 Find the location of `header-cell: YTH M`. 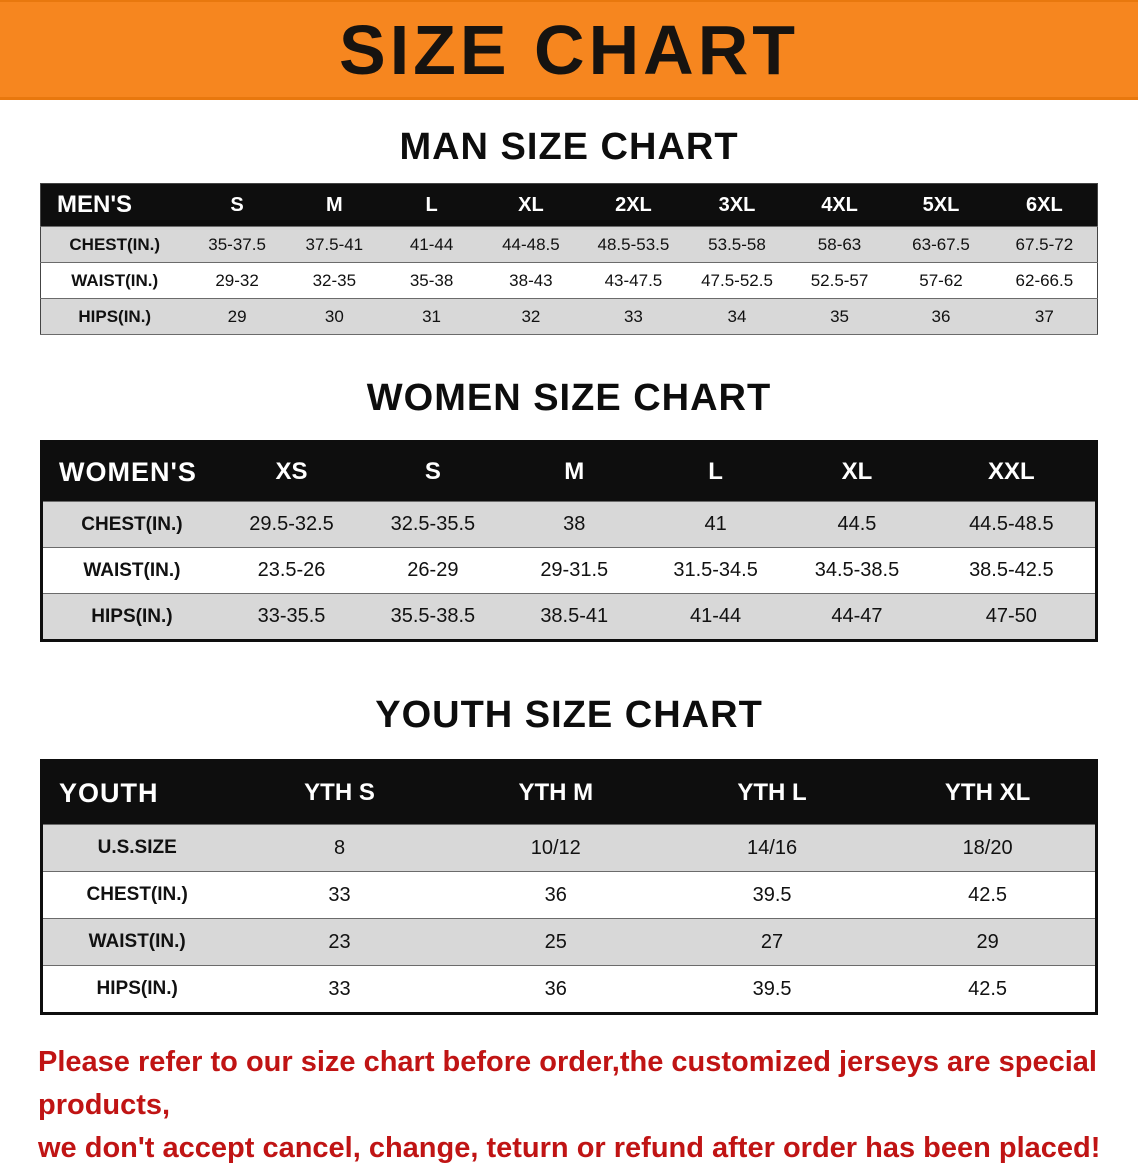

header-cell: YTH M is located at coordinates (555, 792).